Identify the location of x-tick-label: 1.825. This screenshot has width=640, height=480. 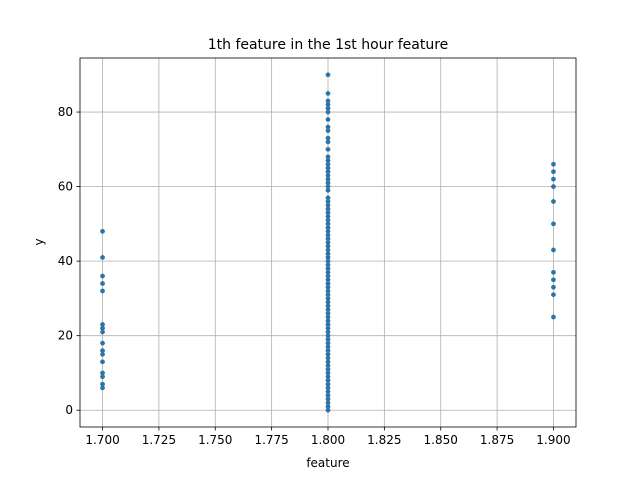
(384, 440).